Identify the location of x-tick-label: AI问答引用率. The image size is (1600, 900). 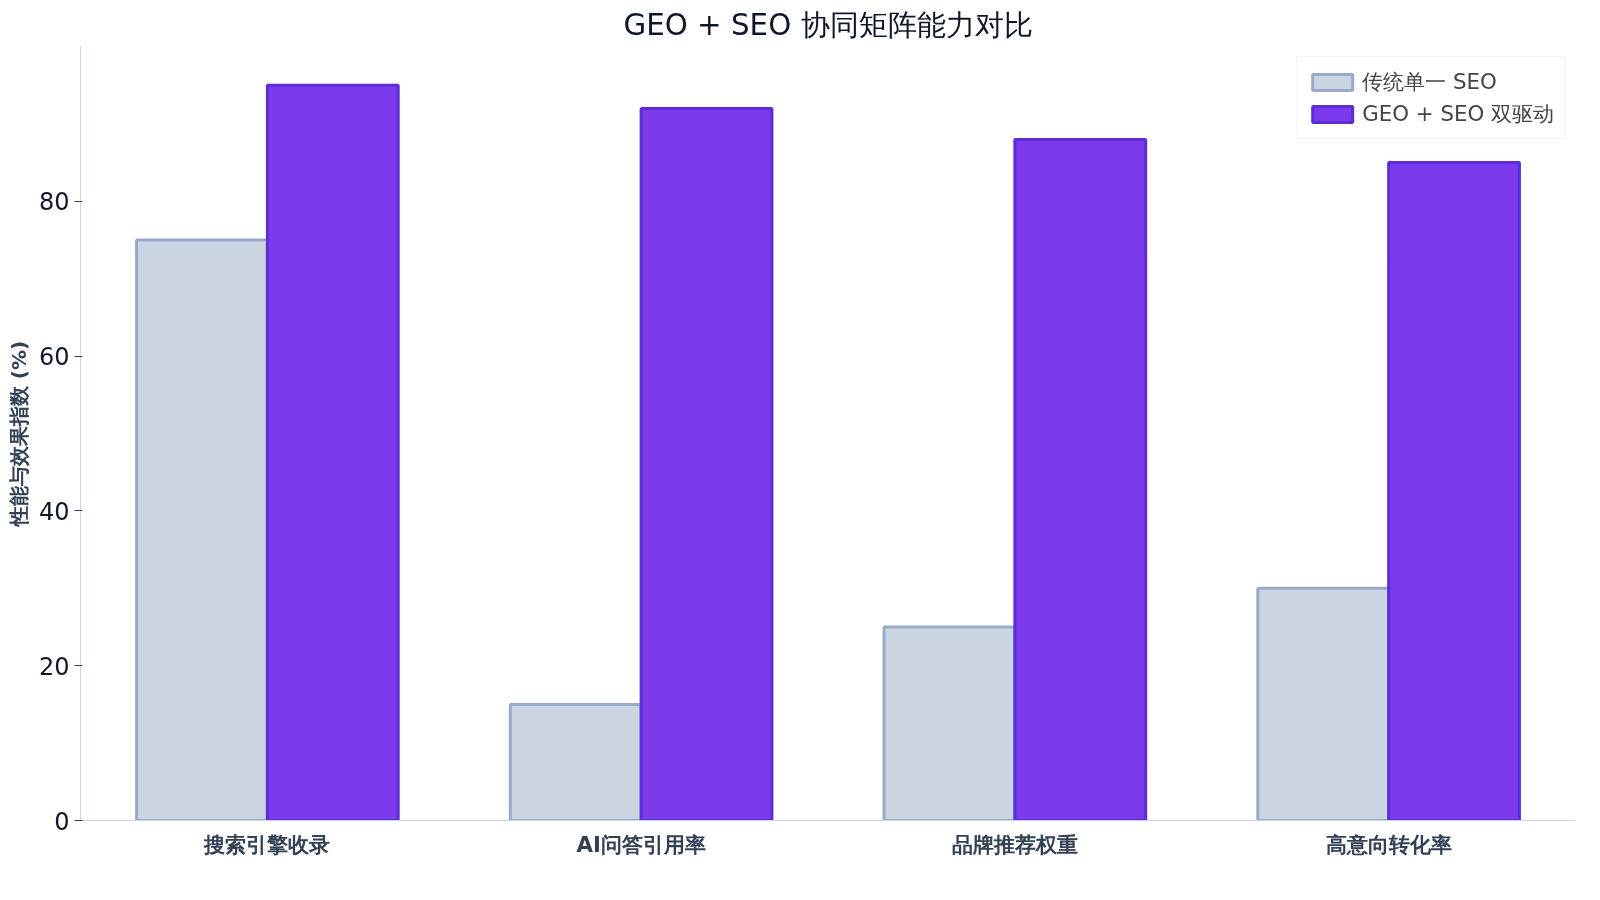
(641, 844).